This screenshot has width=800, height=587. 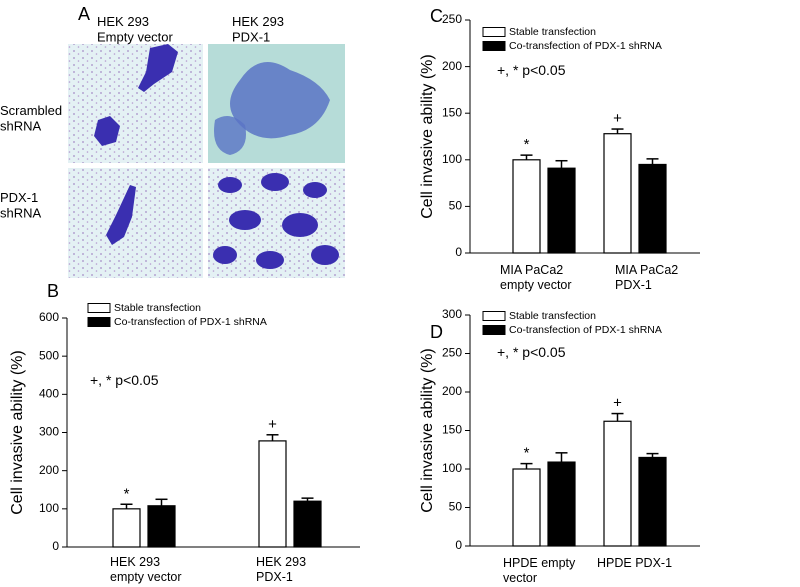 What do you see at coordinates (436, 16) in the screenshot?
I see `panel-label: C` at bounding box center [436, 16].